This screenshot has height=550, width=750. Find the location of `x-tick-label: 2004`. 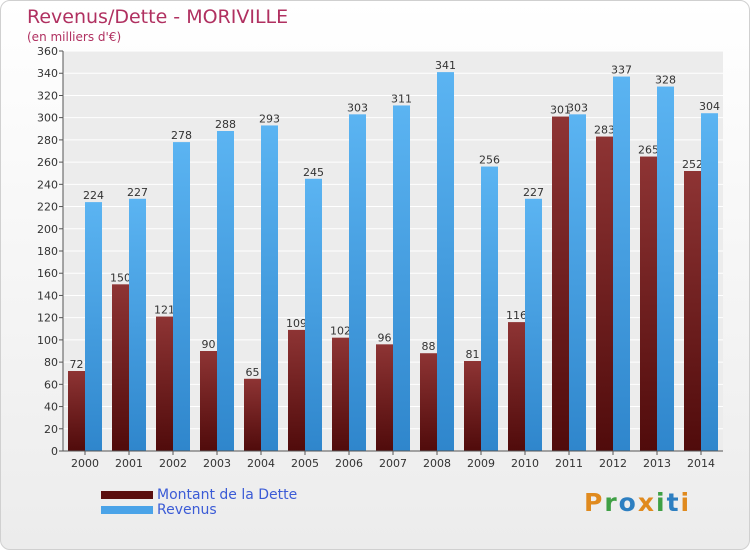

x-tick-label: 2004 is located at coordinates (261, 463).